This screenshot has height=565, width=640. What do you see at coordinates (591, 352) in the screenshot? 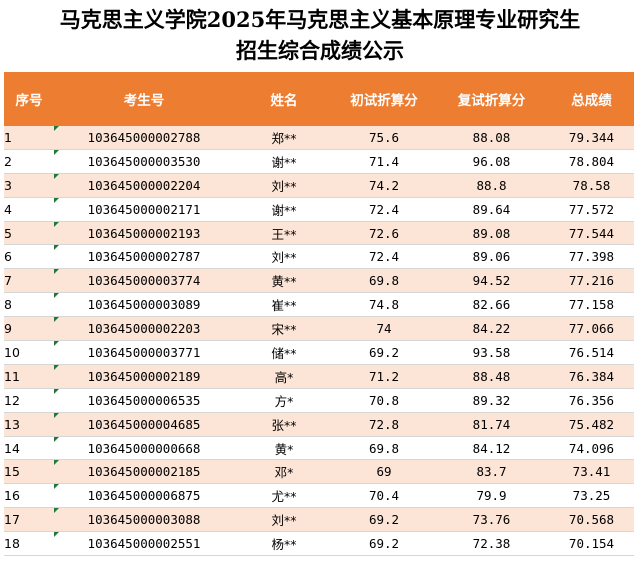
I see `cell-total-score: 76.514` at bounding box center [591, 352].